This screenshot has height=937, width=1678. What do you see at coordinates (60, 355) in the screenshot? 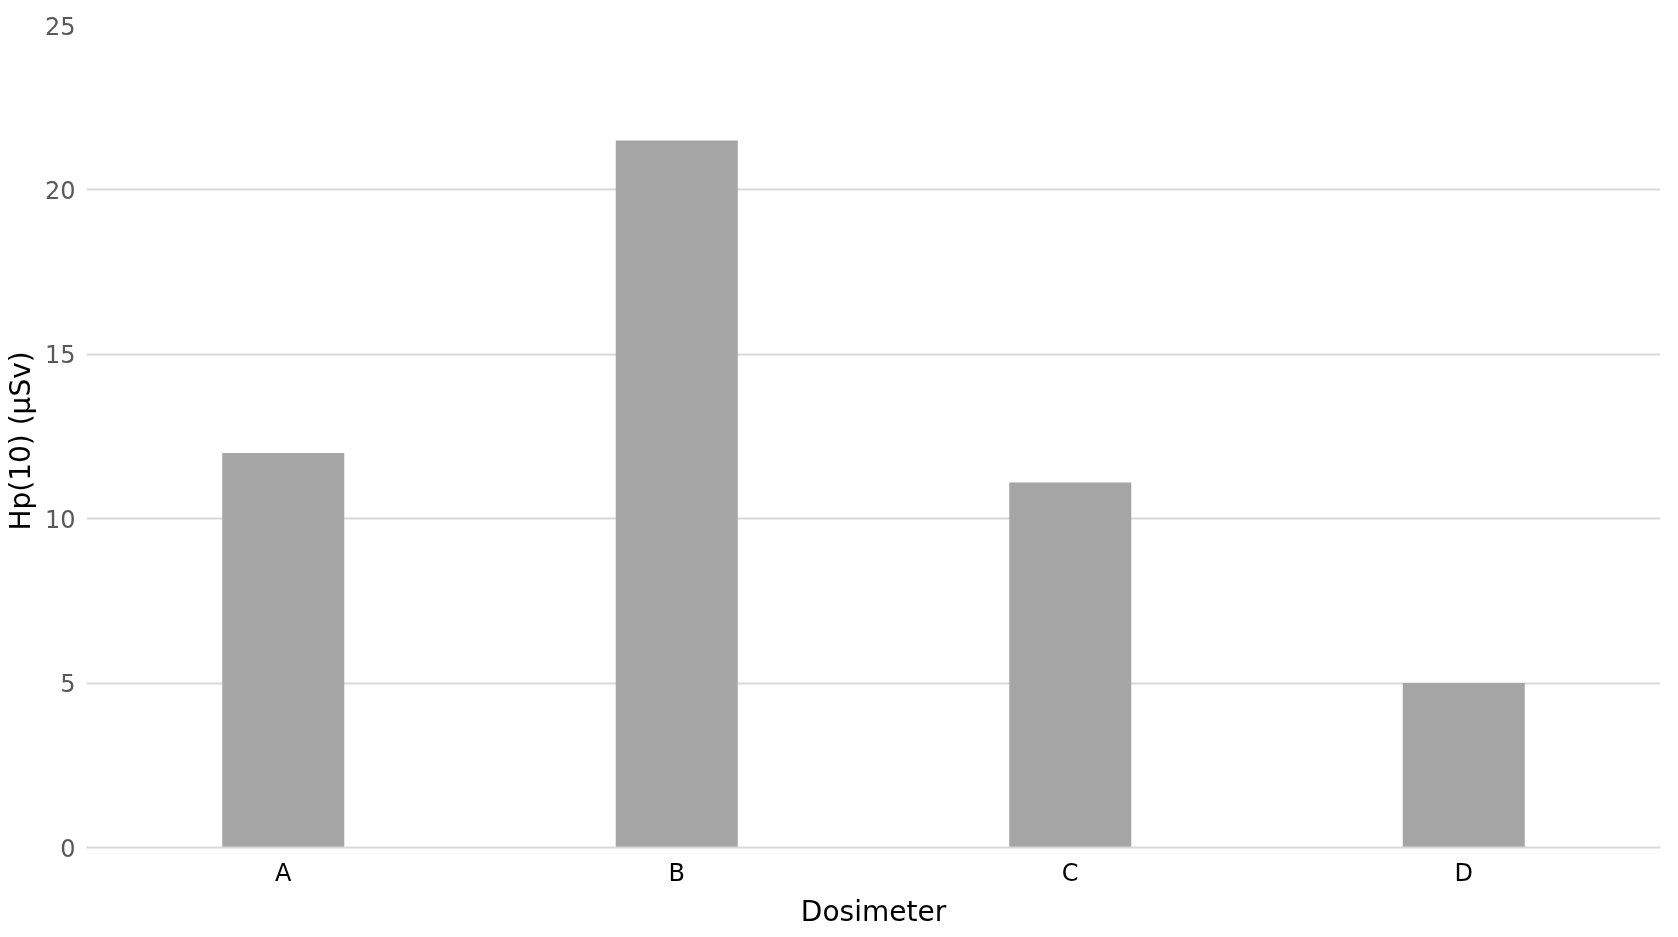
I see `y-tick-label: 15` at bounding box center [60, 355].